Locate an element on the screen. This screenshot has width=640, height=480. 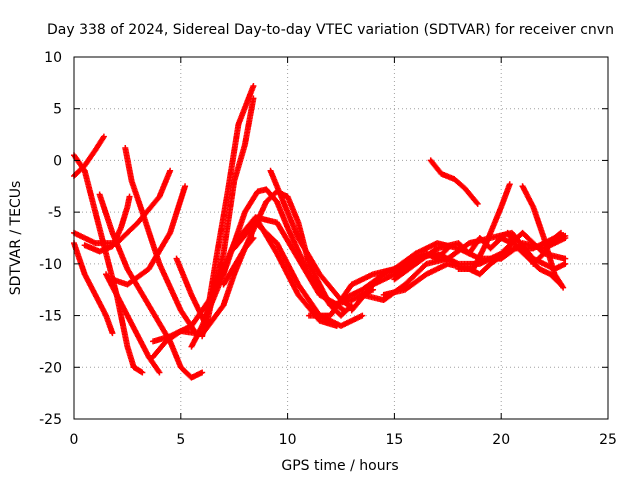
y-tick-label: -10 is located at coordinates (50, 265).